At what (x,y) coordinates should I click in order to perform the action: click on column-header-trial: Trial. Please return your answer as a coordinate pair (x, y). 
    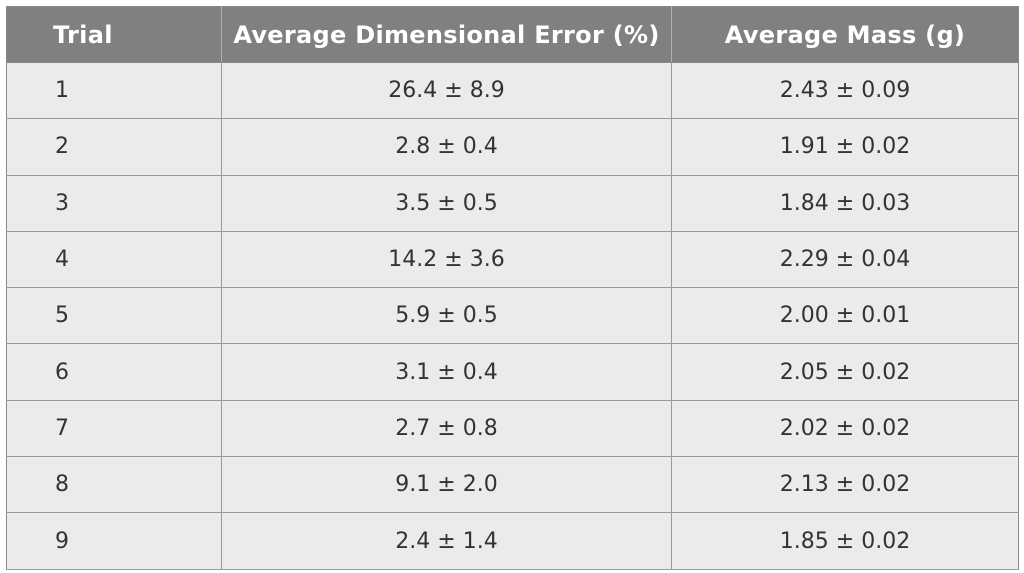
    Looking at the image, I should click on (114, 34).